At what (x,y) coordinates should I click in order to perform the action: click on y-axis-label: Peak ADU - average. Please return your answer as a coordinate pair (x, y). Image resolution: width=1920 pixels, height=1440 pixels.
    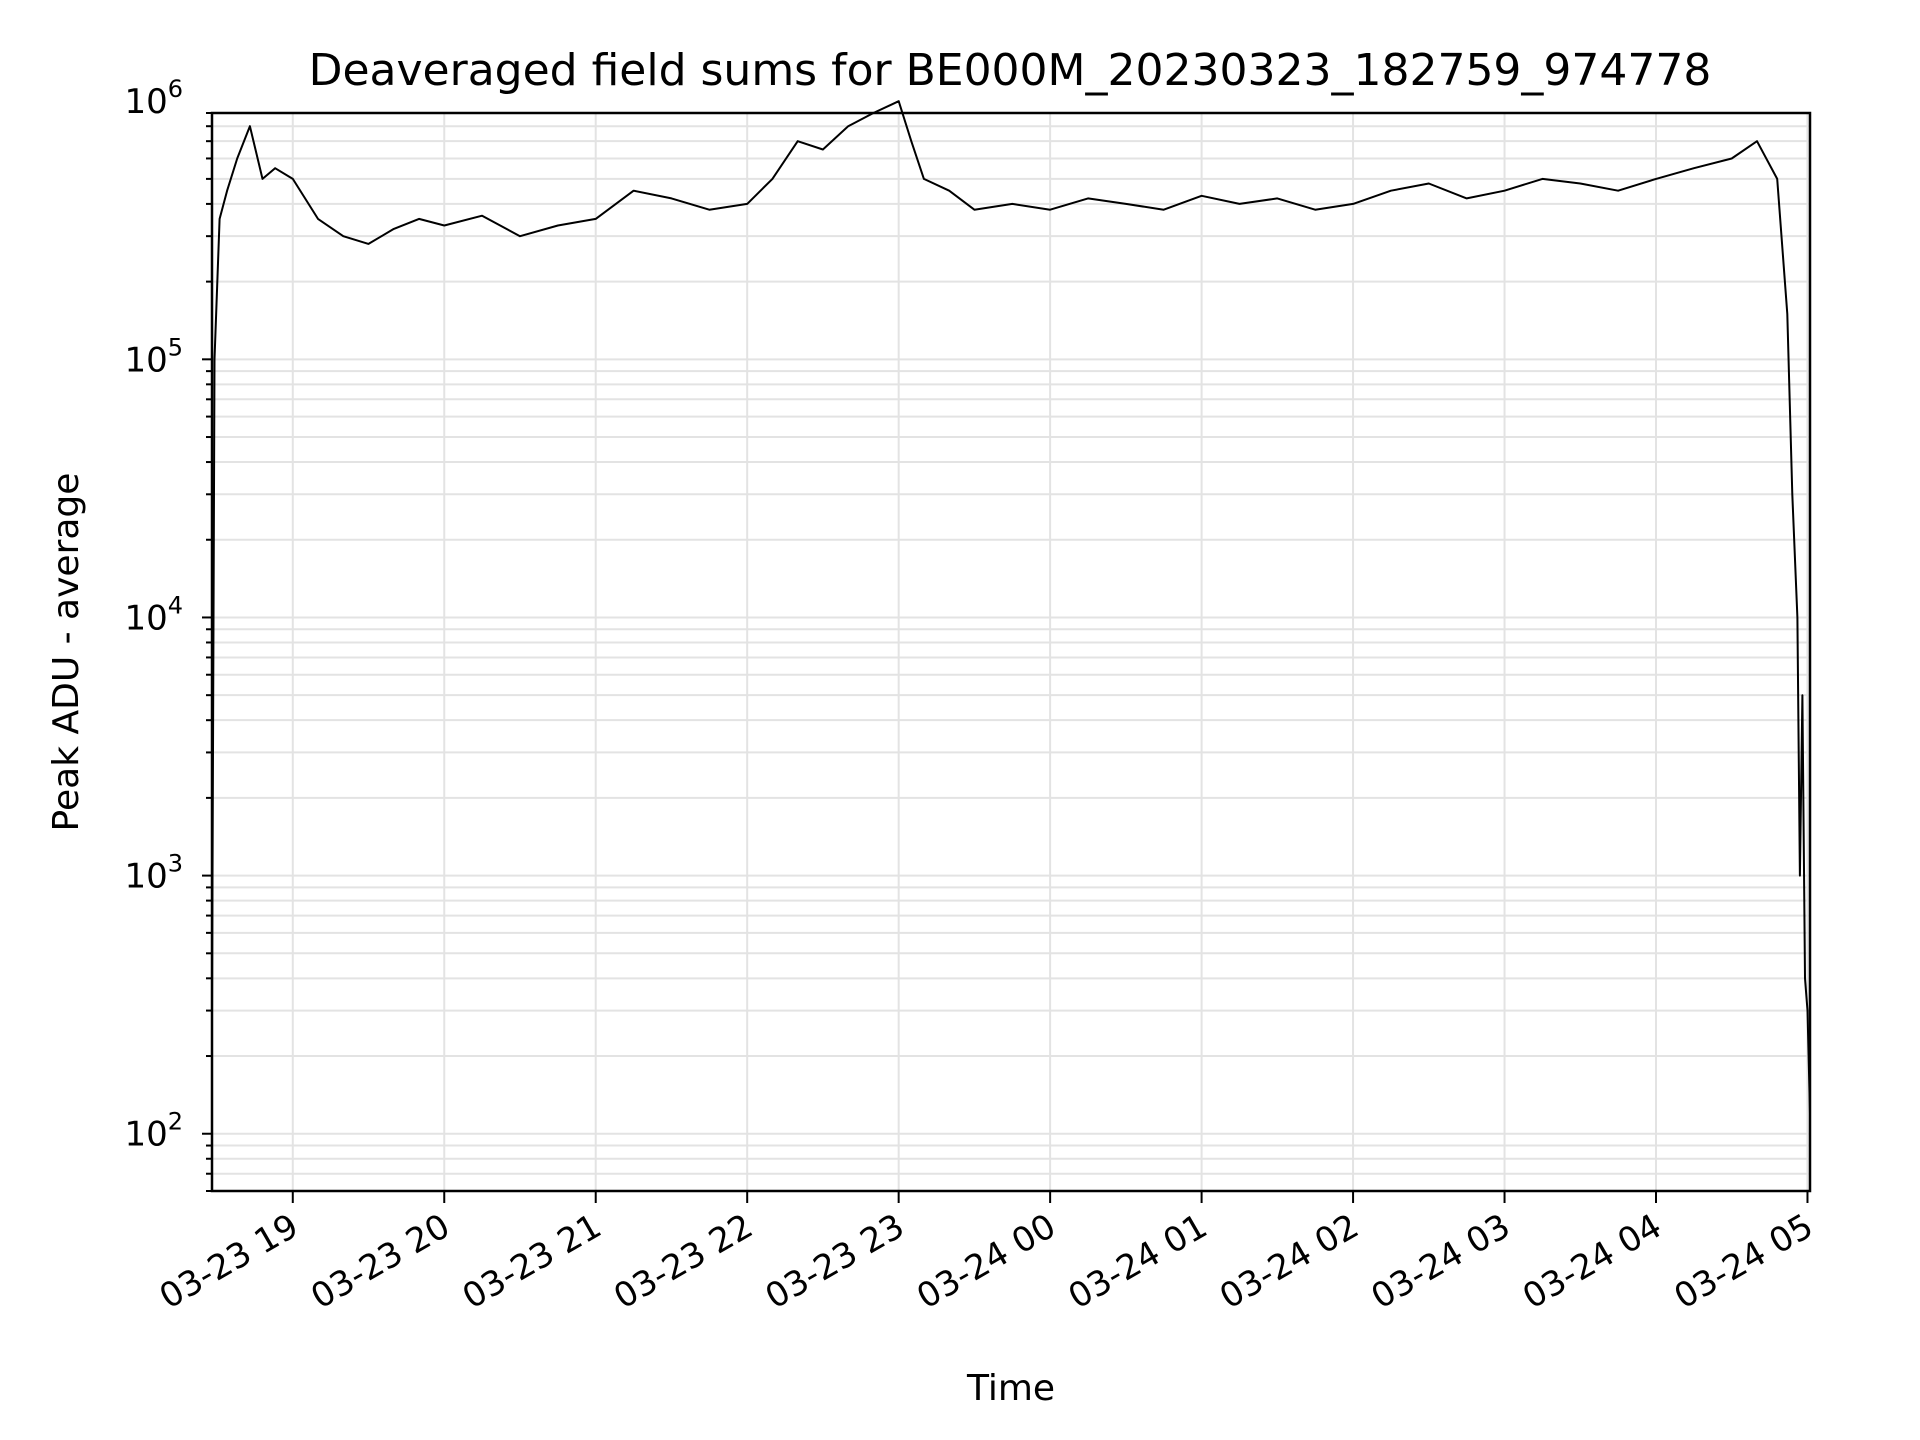
    Looking at the image, I should click on (66, 652).